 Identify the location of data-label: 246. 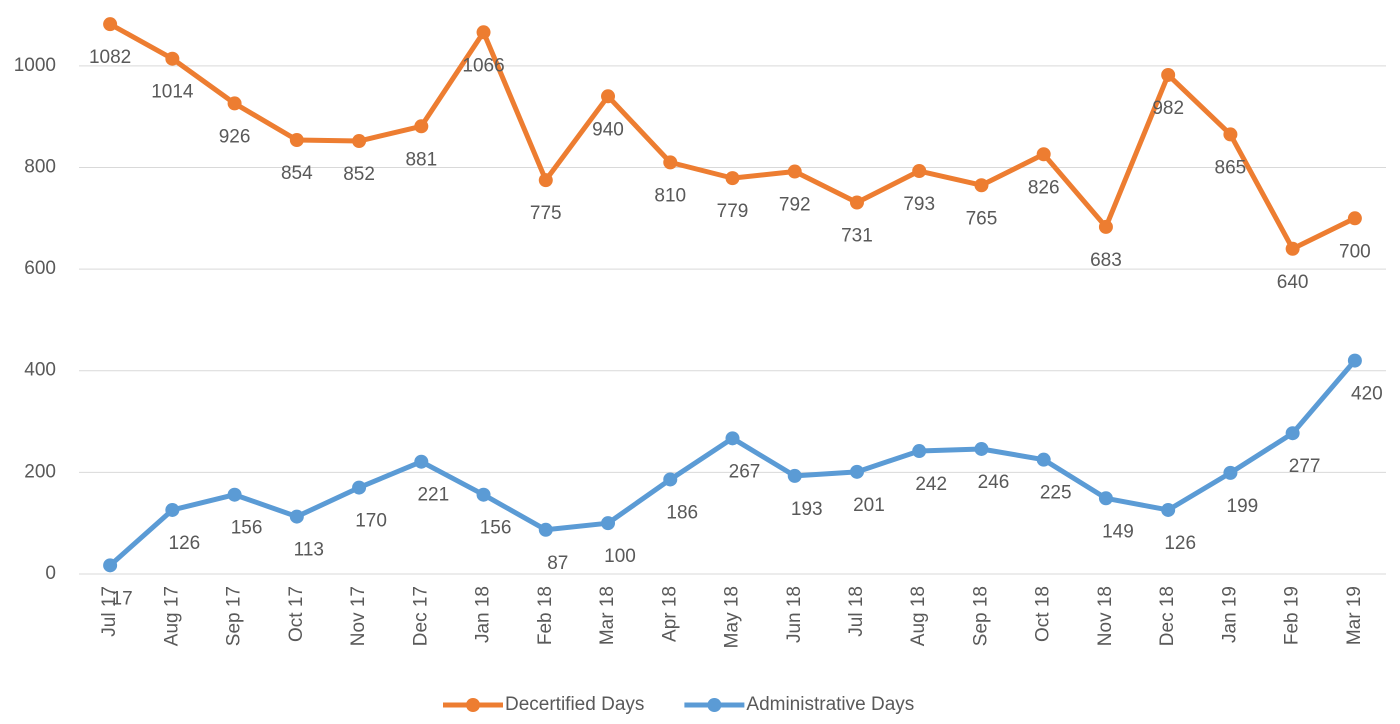
(994, 482).